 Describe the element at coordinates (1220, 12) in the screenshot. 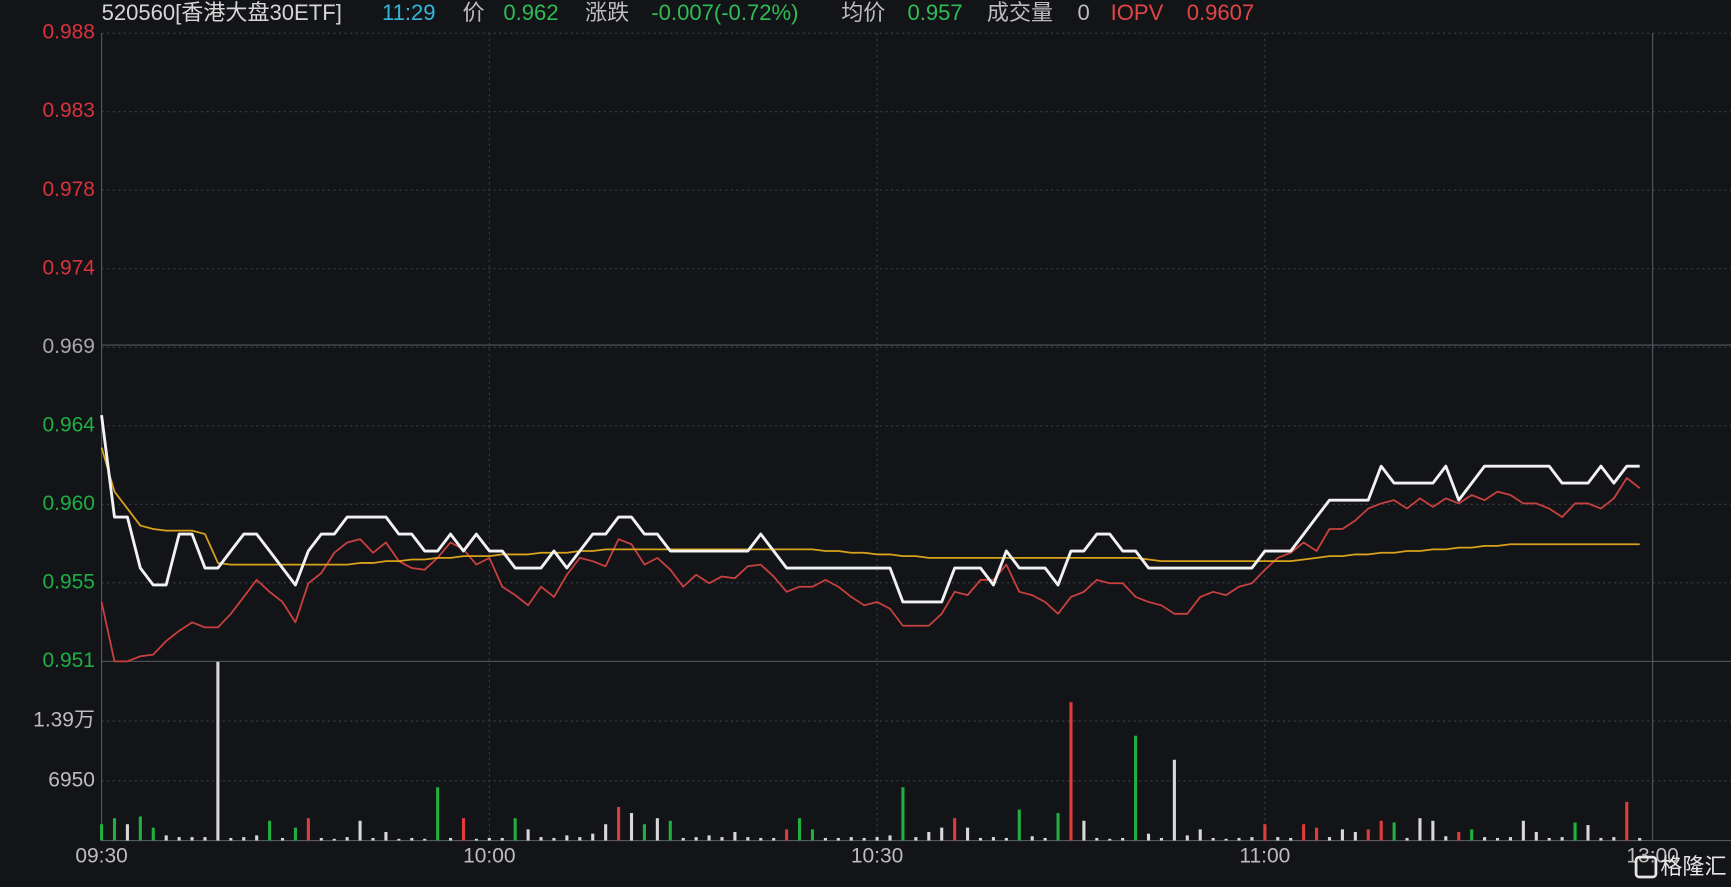

I see `iopv: 0.9607` at that location.